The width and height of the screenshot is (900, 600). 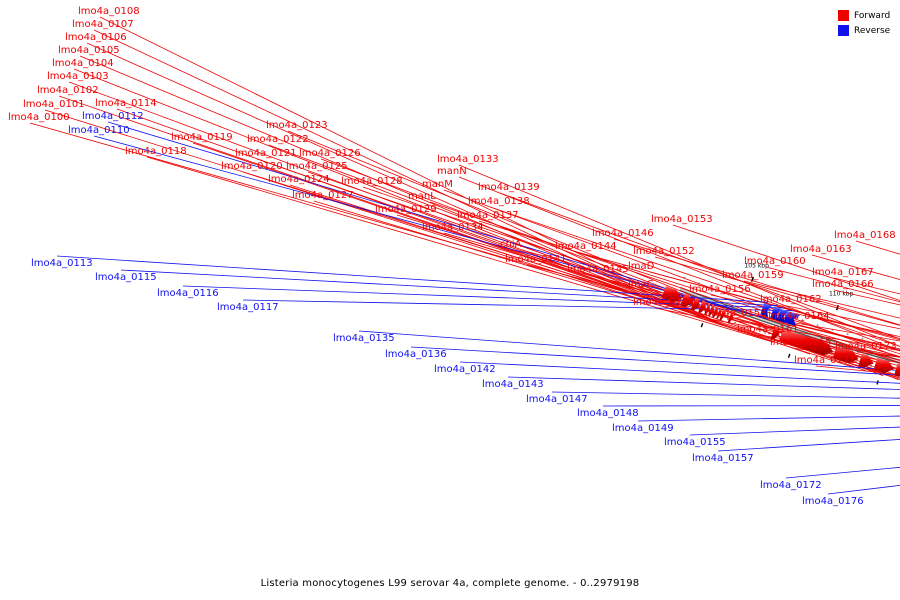 I want to click on forward-gene-label: lmo4a_0145, so click(x=598, y=269).